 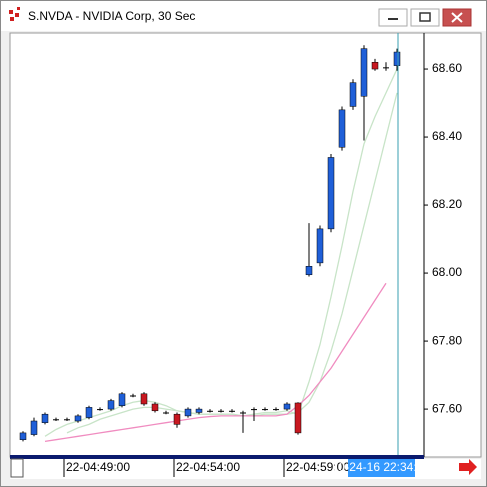 I want to click on y-tick-label: 68.20, so click(x=447, y=204).